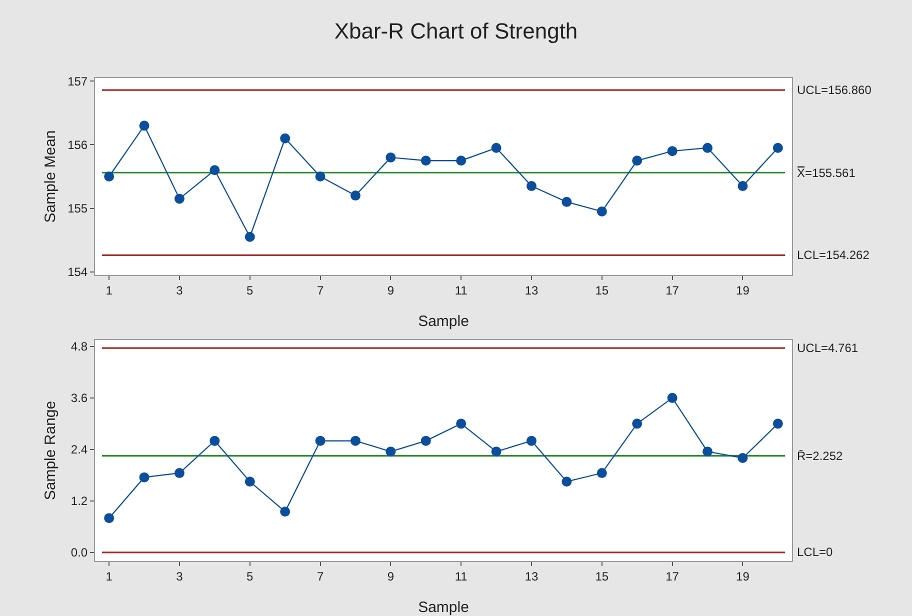  What do you see at coordinates (79, 501) in the screenshot?
I see `y-tick-label: 1.2` at bounding box center [79, 501].